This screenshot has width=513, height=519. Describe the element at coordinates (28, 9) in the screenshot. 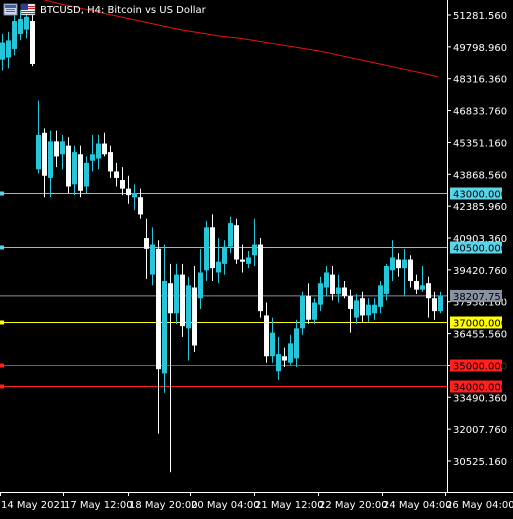

I see `flag-icon` at that location.